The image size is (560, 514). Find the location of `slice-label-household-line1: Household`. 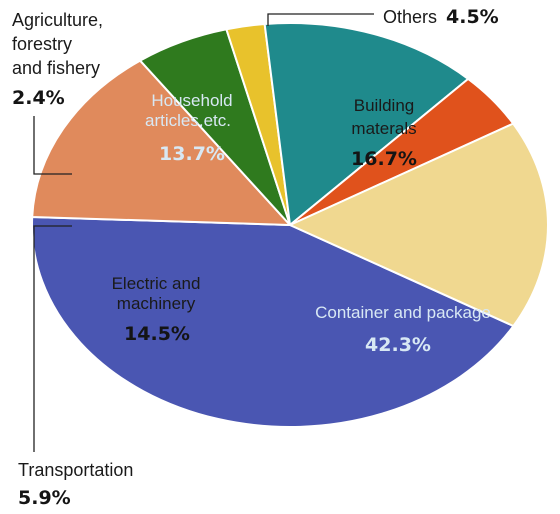

slice-label-household-line1: Household is located at coordinates (191, 100).